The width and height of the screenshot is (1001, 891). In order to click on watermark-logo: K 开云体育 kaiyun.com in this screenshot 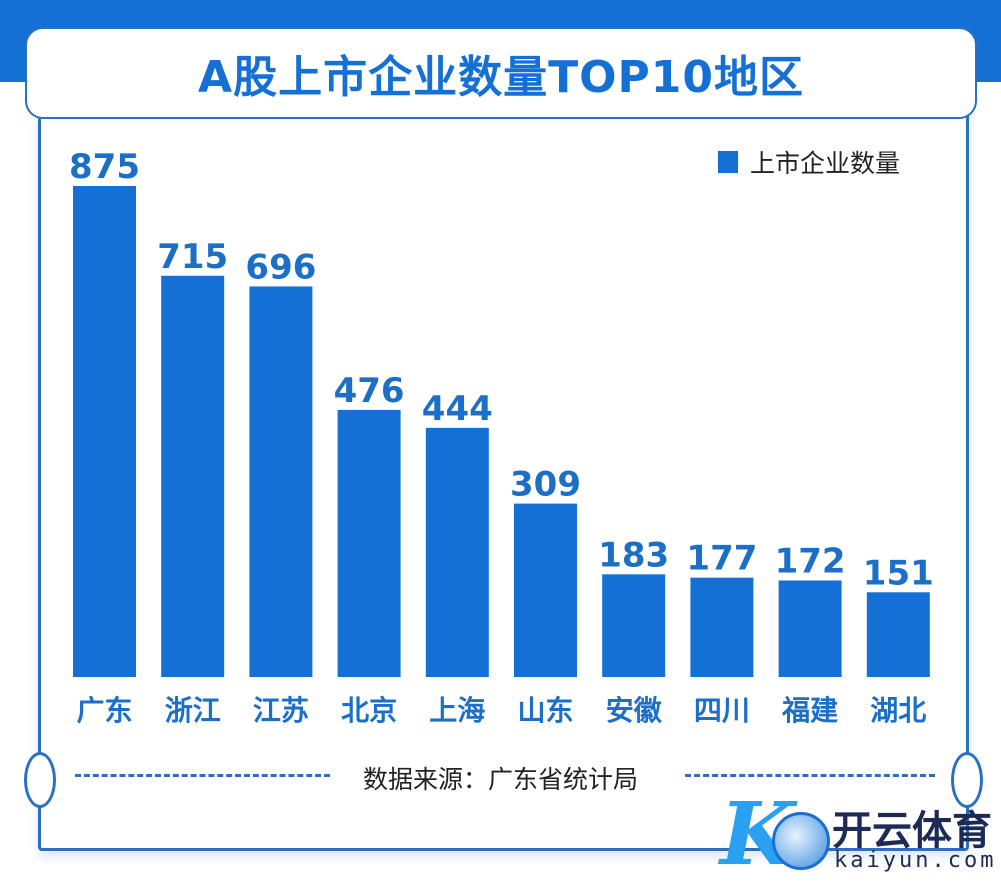, I will do `click(860, 840)`.